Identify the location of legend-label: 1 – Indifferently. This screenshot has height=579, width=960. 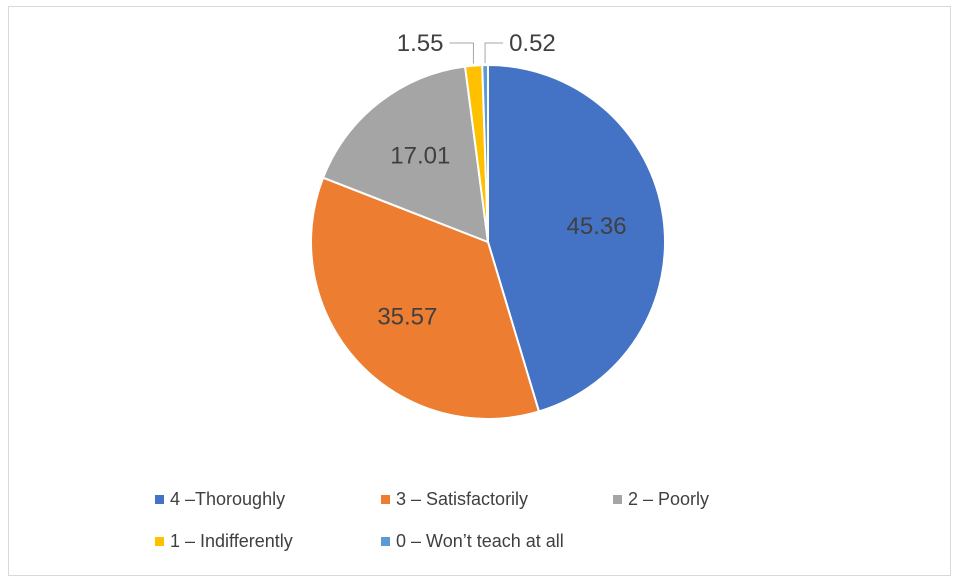
(231, 541).